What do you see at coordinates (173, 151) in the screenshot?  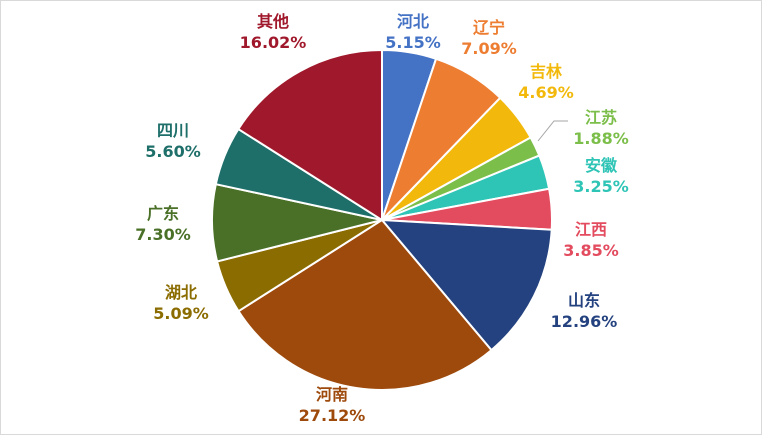 I see `slice-percent-label: 5.60%` at bounding box center [173, 151].